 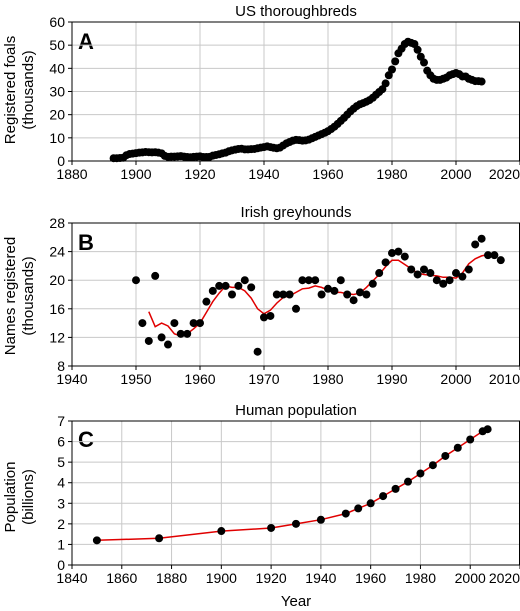 I want to click on panel-a-x-tick-label: 2000, so click(x=455, y=174).